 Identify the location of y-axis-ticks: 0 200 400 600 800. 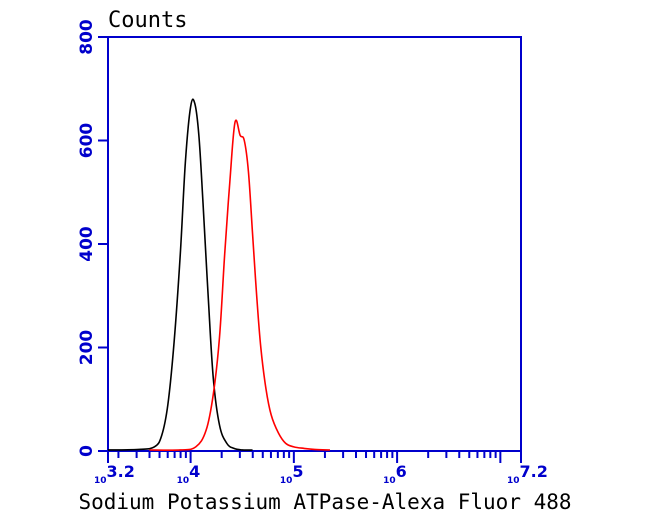
(92, 238).